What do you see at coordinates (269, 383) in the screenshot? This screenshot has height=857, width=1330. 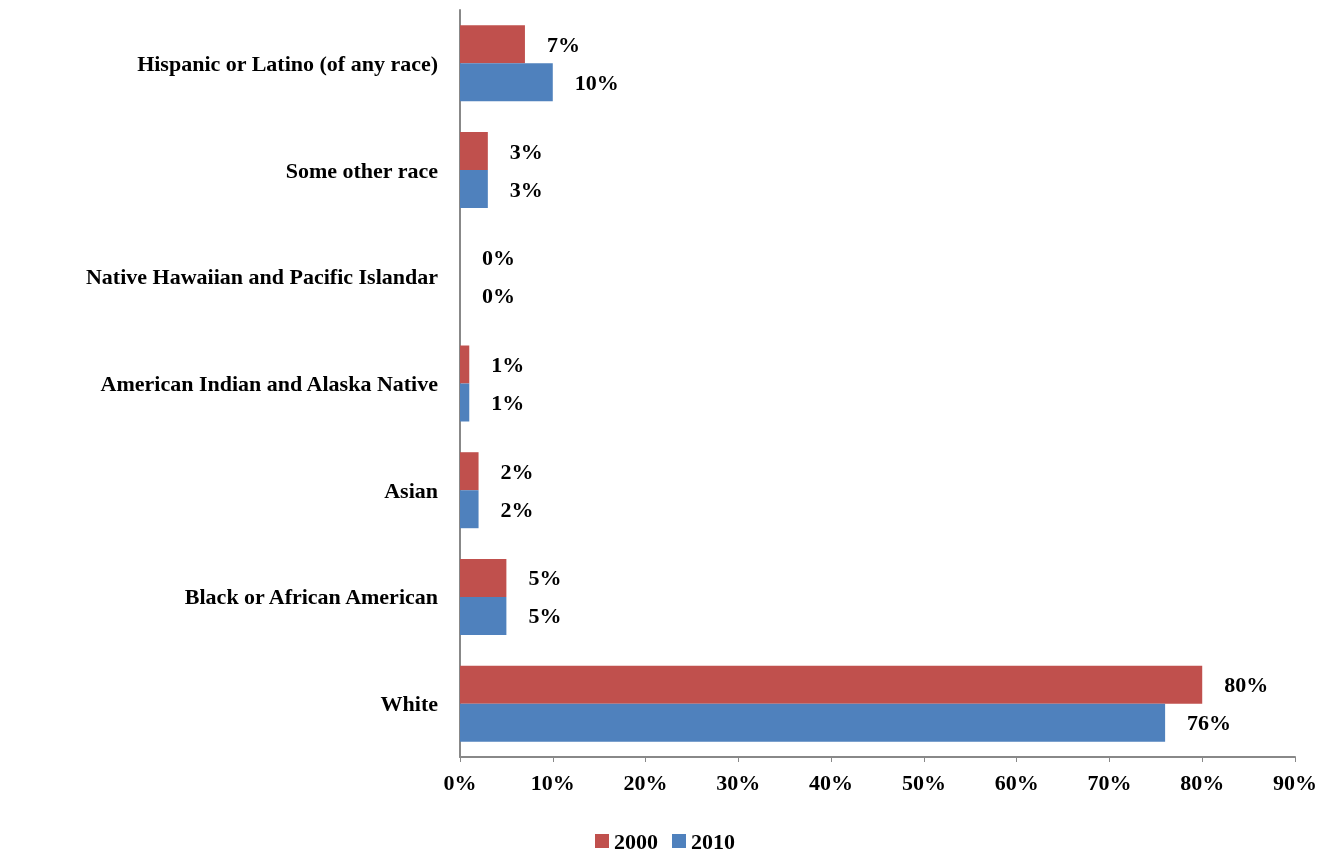 I see `y-tick-label: American Indian and Alaska Native` at bounding box center [269, 383].